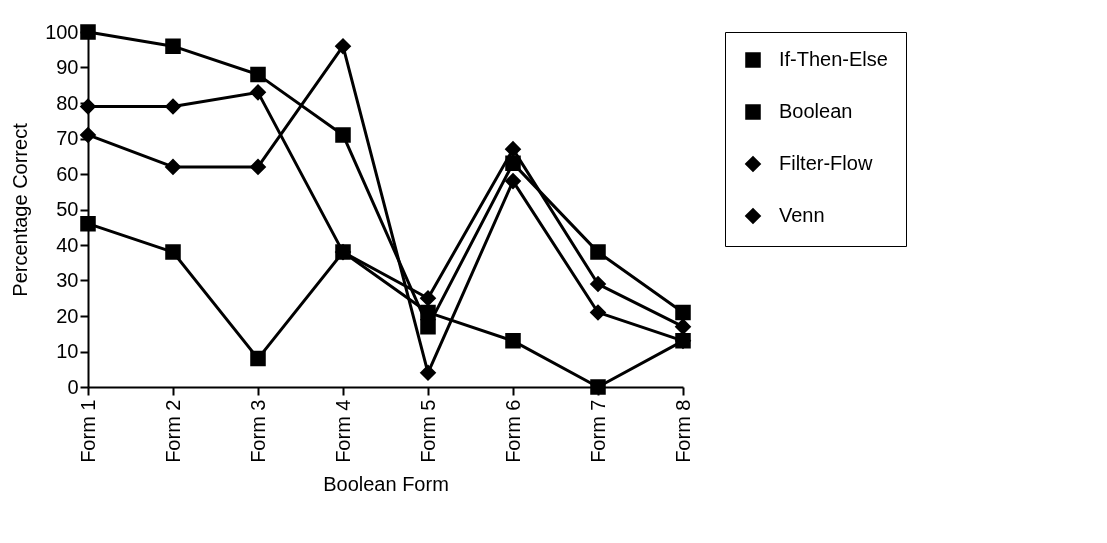 The image size is (1107, 543). Describe the element at coordinates (67, 315) in the screenshot. I see `y-tick-label: 20` at that location.